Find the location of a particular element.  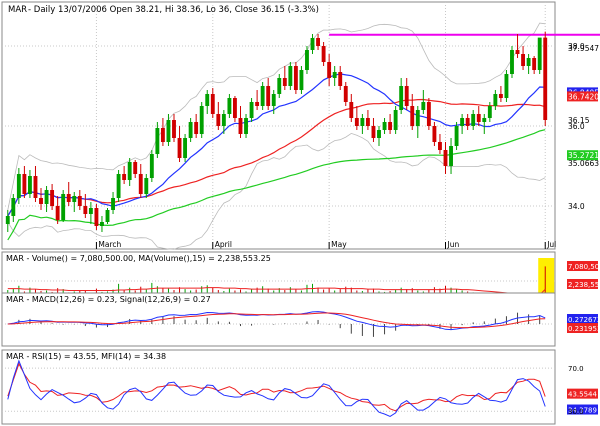

volume-highlight-box is located at coordinates (546, 279).